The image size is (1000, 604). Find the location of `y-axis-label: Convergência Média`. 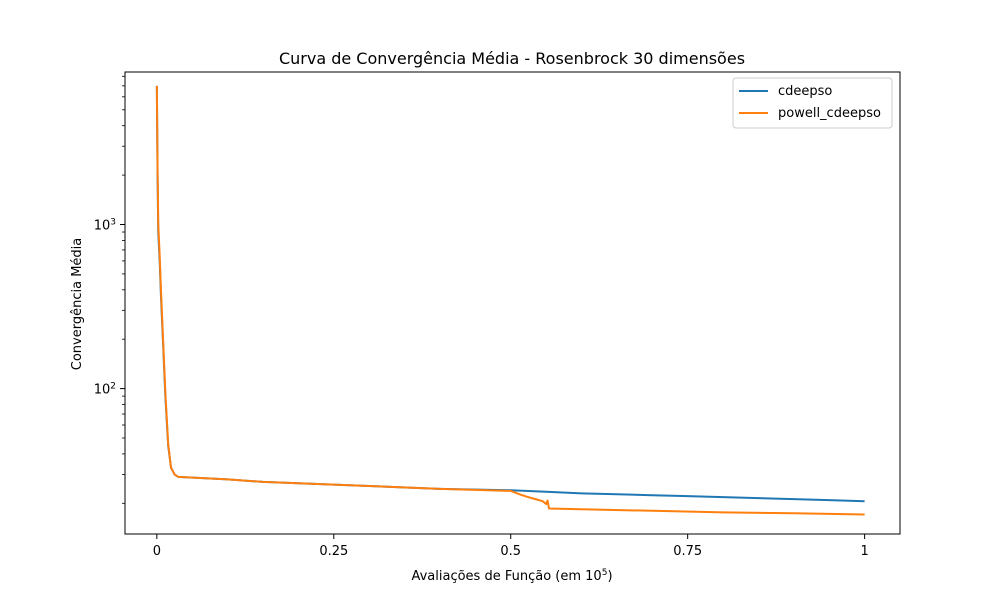

y-axis-label: Convergência Média is located at coordinates (77, 304).